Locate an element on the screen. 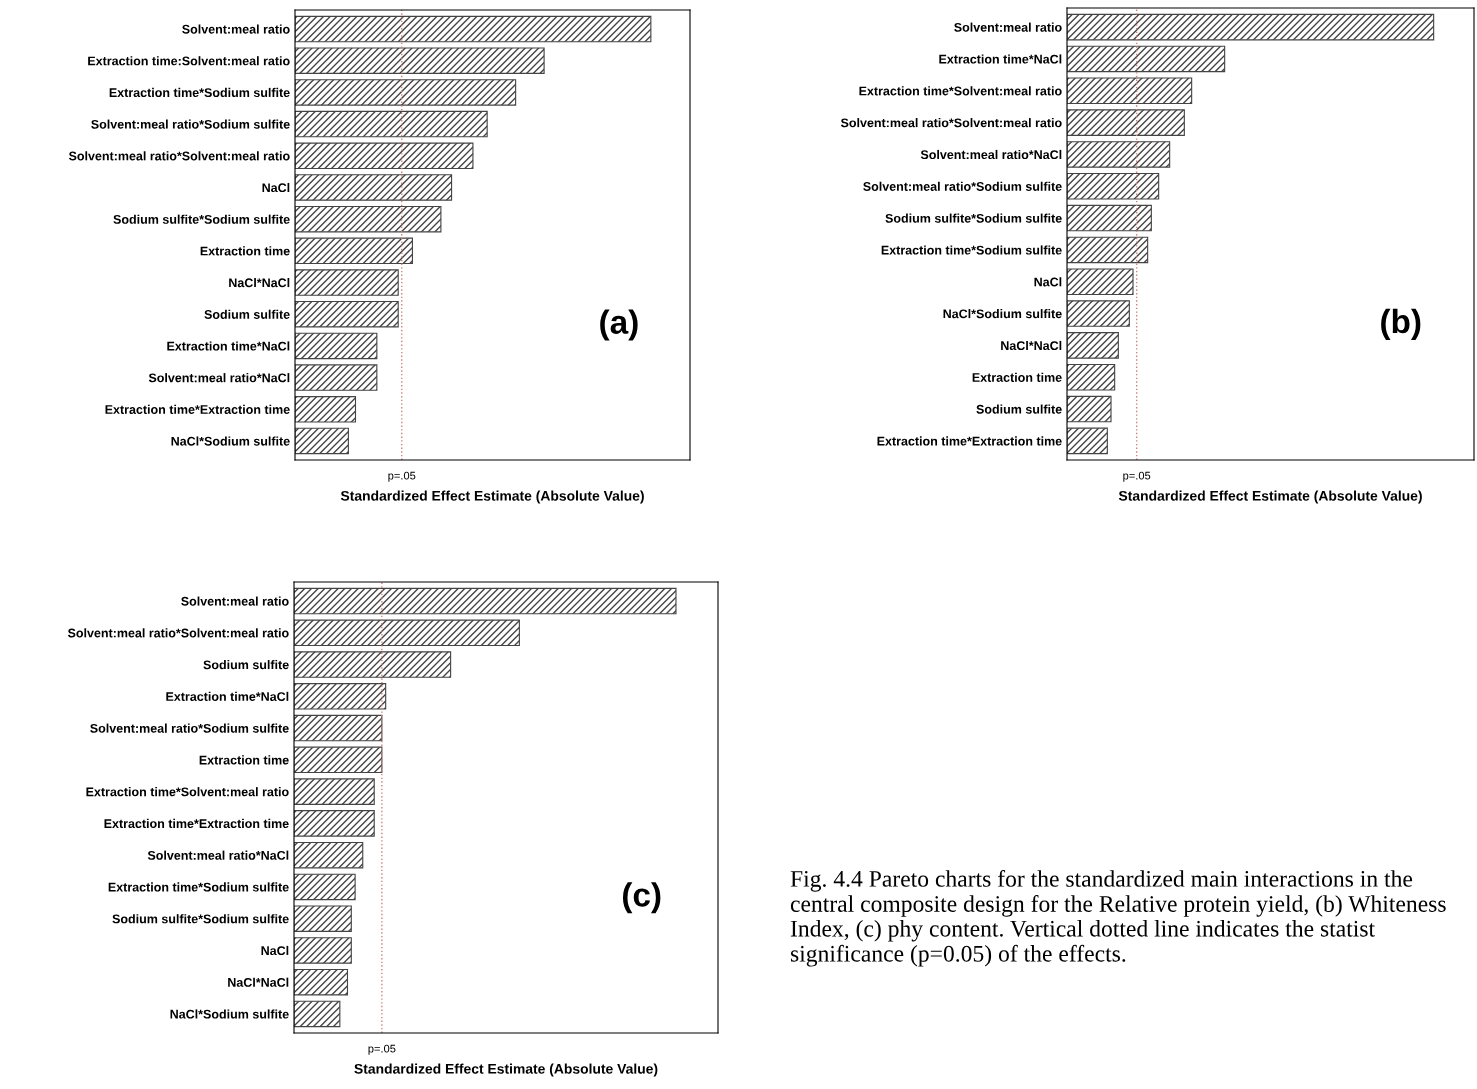 The image size is (1477, 1089). caption: Fig. 4.4 Pareto charts for the standardized main interactions in the central composite design for the Relative protein yield, (b) Whiteness Index, (c) phy content. Vertical dotted line indicates the statist significance (p=0.05) of the effects. is located at coordinates (1118, 918).